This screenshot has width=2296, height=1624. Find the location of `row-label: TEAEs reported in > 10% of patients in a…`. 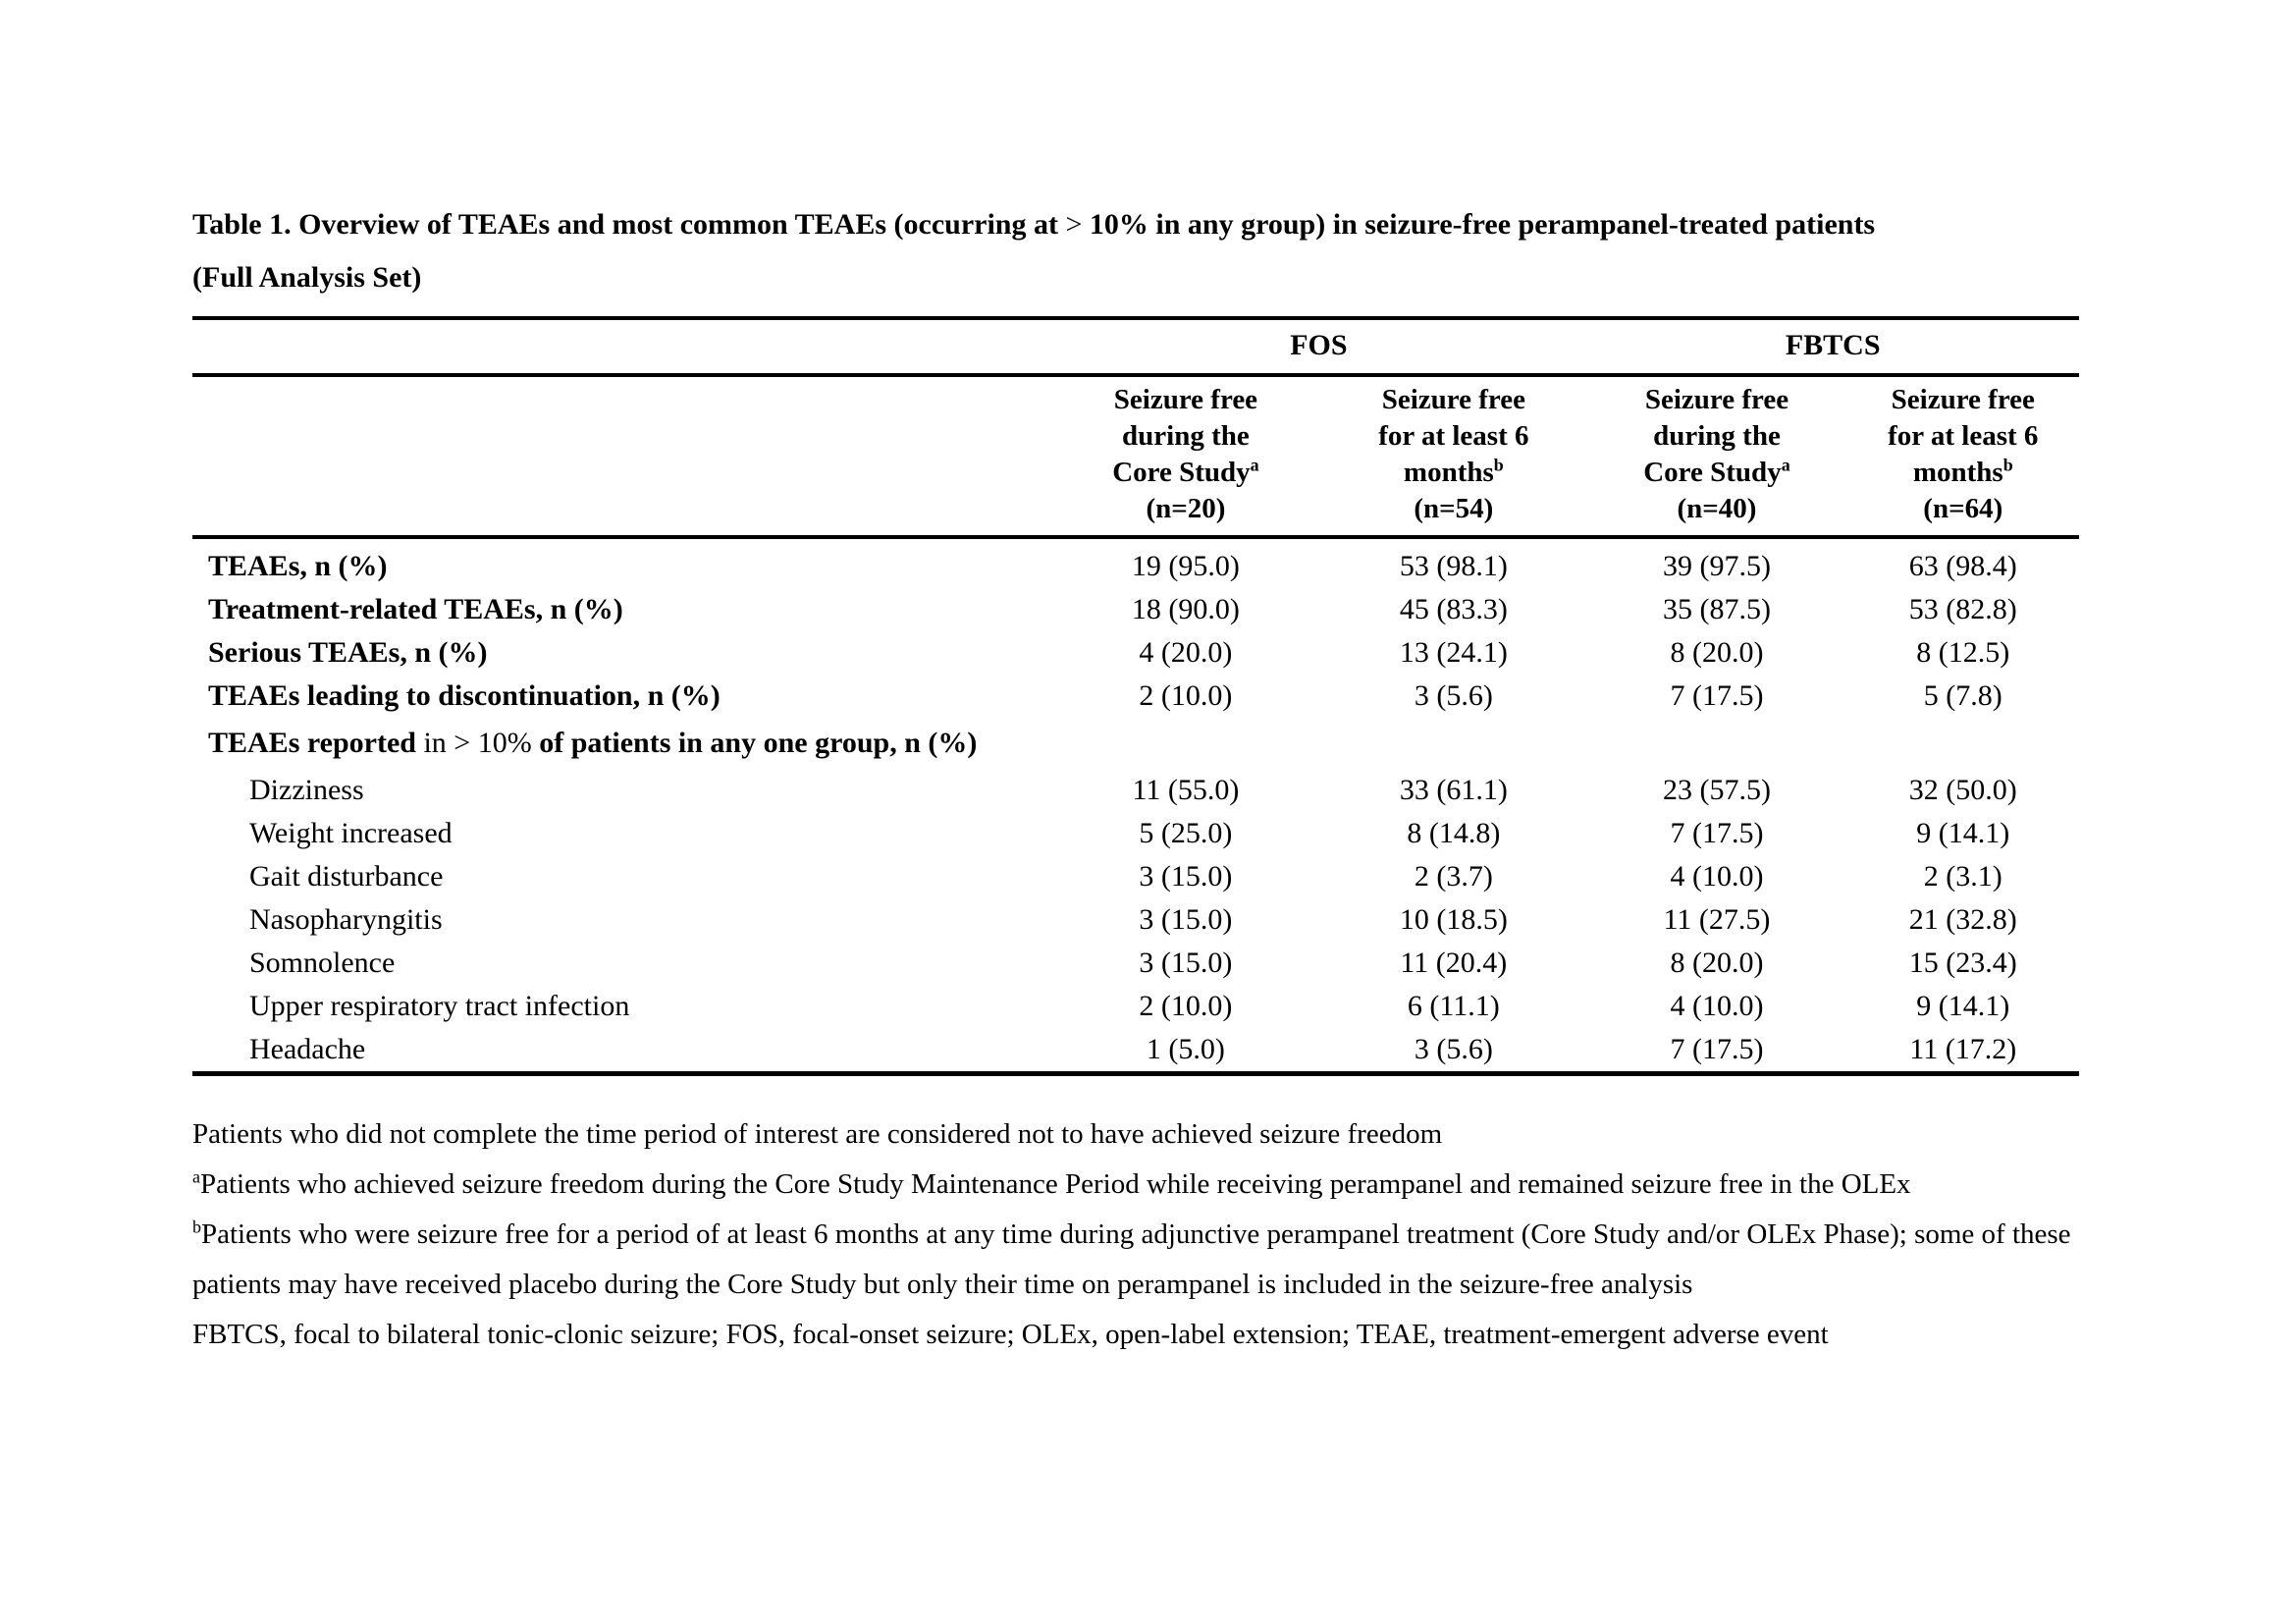

row-label: TEAEs reported in > 10% of patients in a… is located at coordinates (1135, 743).